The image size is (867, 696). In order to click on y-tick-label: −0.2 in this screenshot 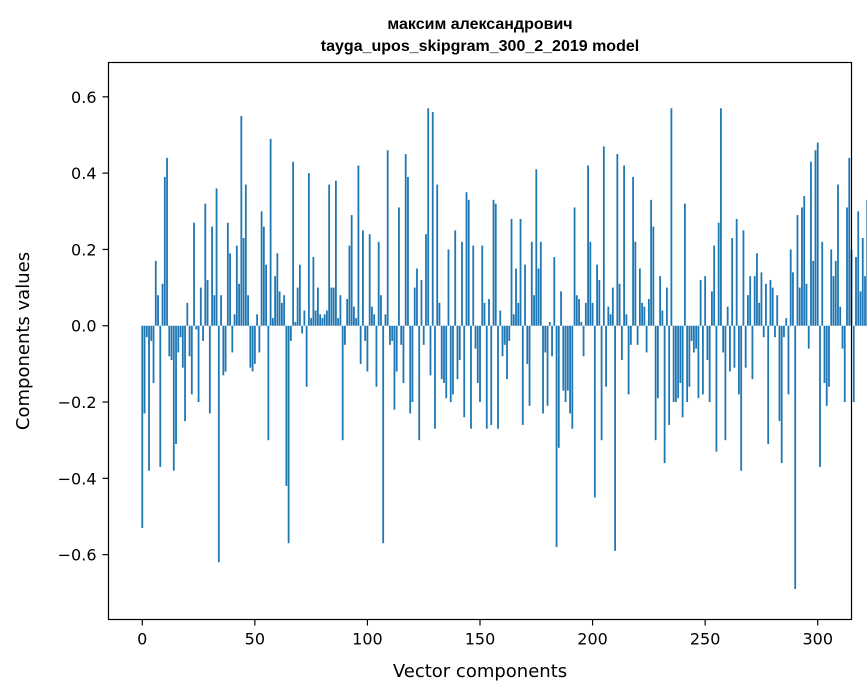, I will do `click(77, 402)`.